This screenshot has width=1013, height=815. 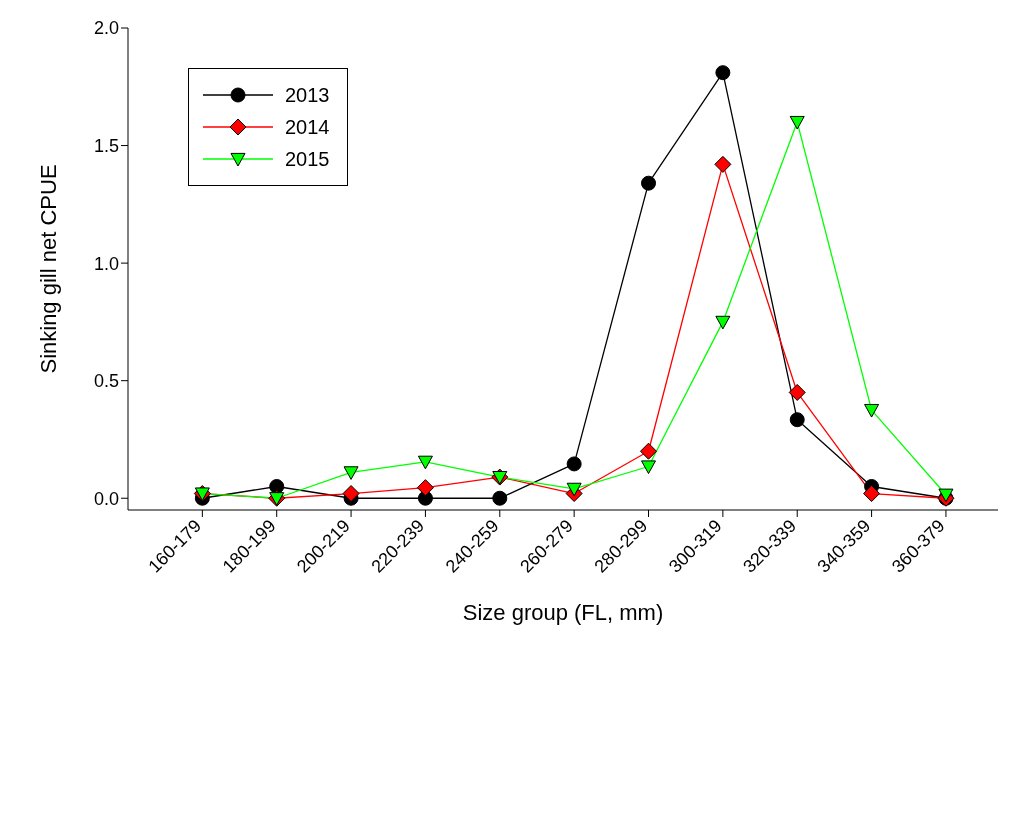 I want to click on y-tick-label: 2.0, so click(x=106, y=28).